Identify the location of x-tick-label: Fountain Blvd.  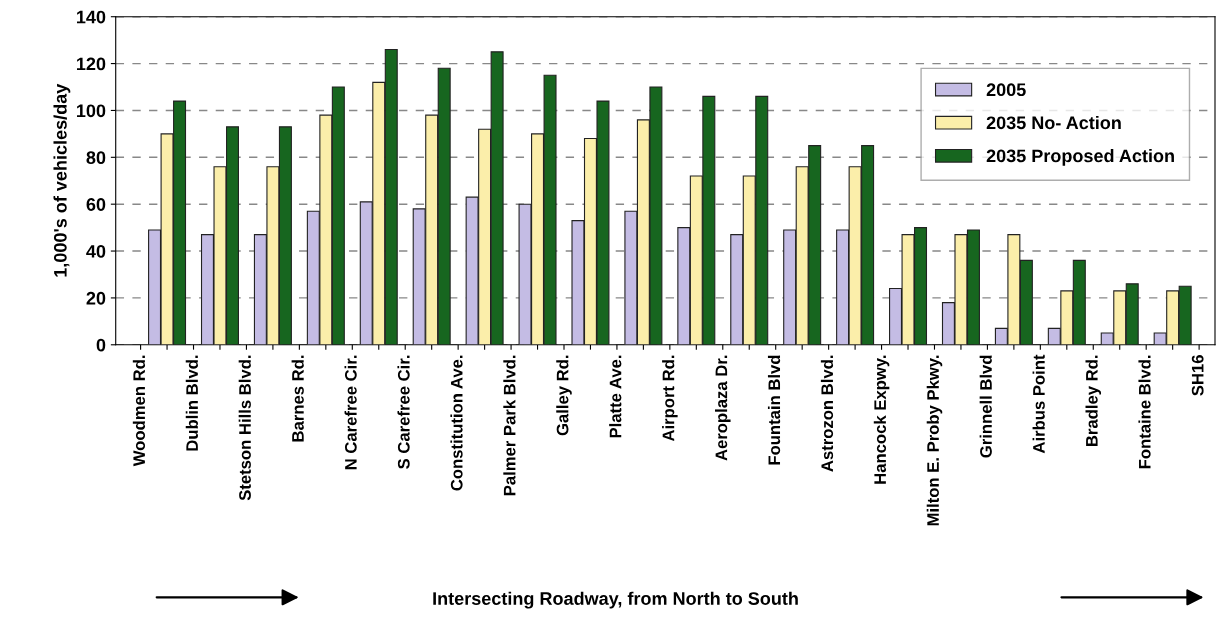
(774, 410).